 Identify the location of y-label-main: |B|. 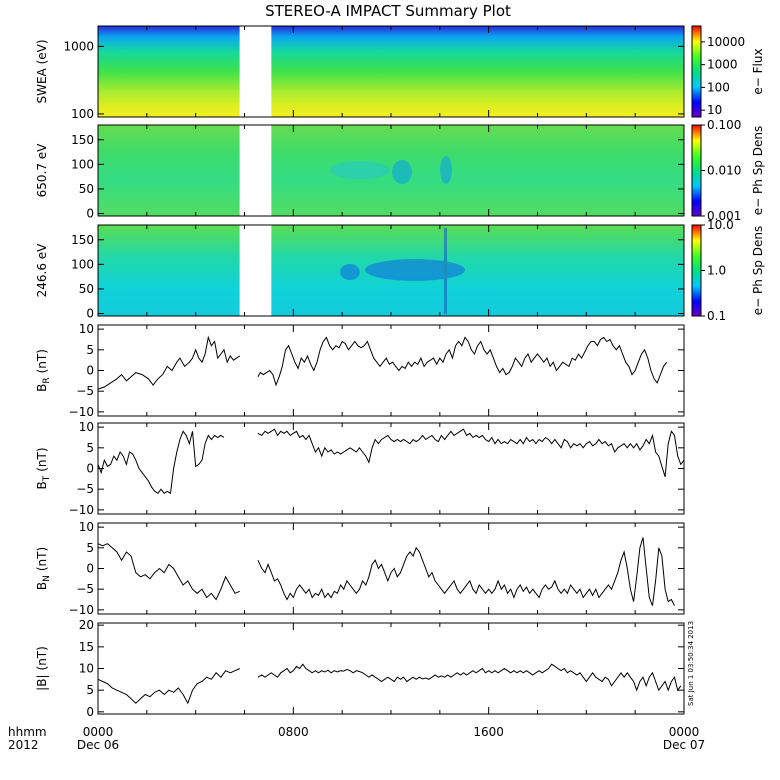
(42, 682).